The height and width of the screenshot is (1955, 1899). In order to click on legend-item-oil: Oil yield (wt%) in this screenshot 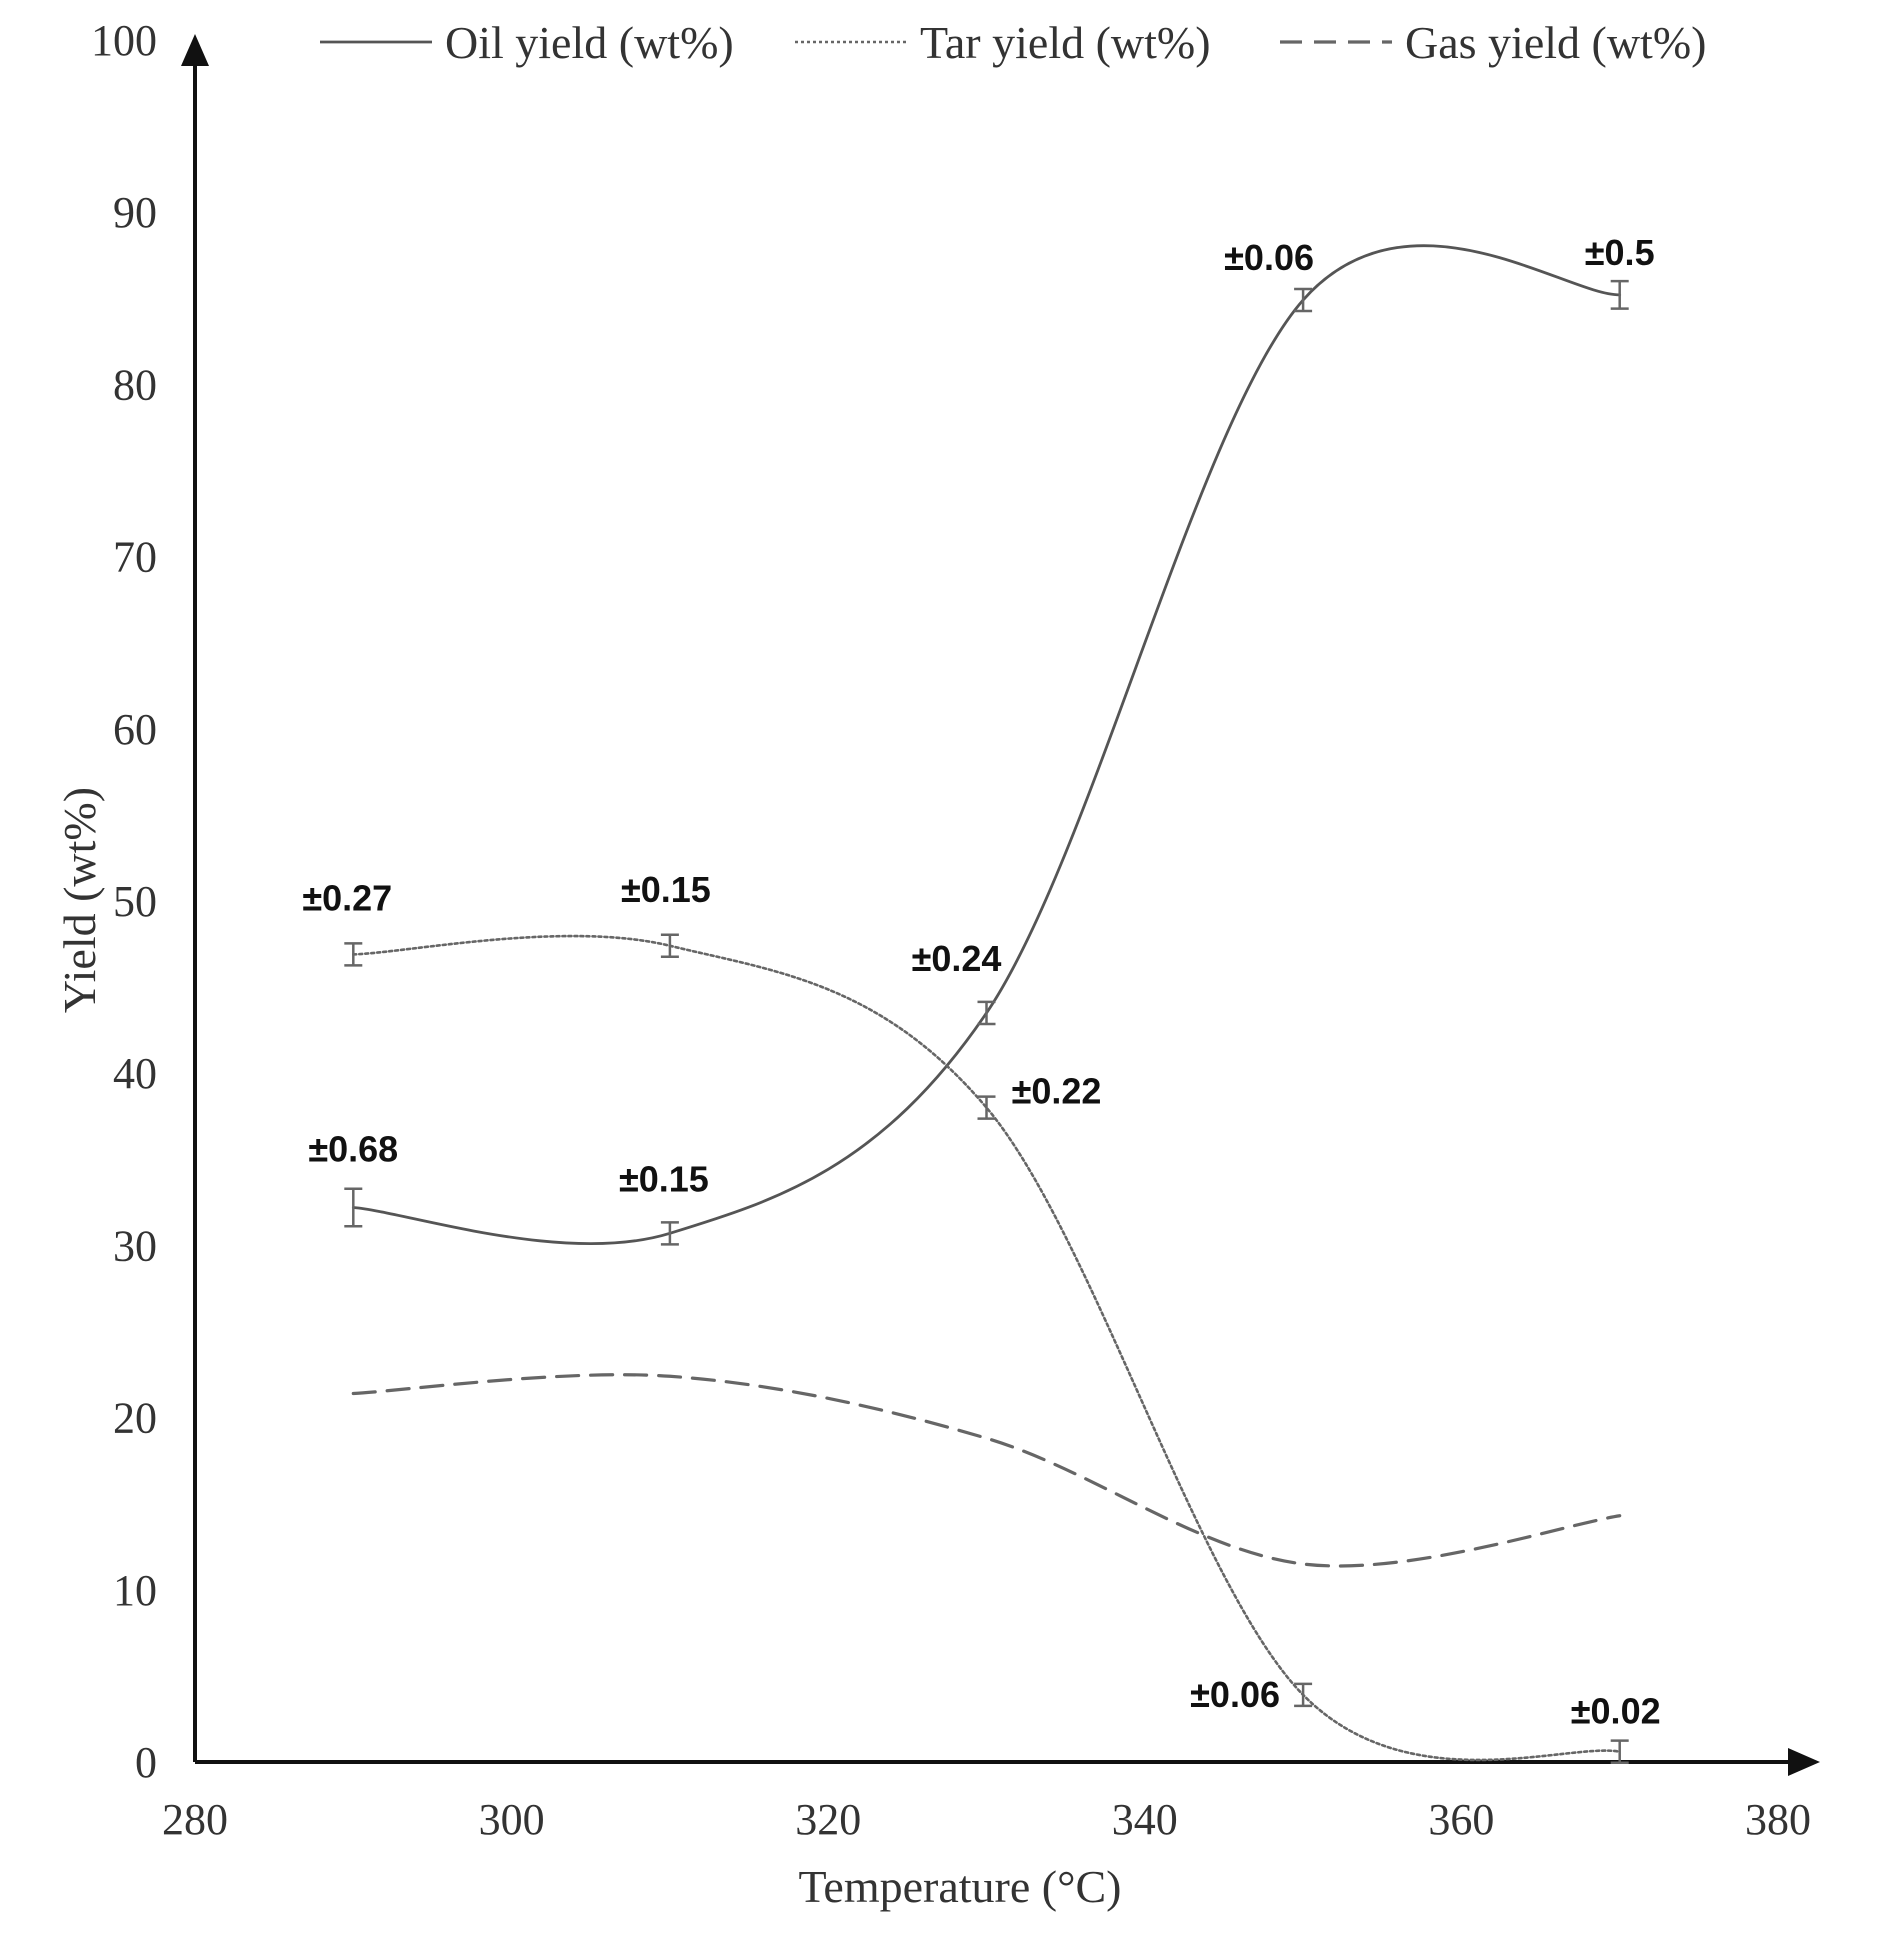, I will do `click(527, 42)`.